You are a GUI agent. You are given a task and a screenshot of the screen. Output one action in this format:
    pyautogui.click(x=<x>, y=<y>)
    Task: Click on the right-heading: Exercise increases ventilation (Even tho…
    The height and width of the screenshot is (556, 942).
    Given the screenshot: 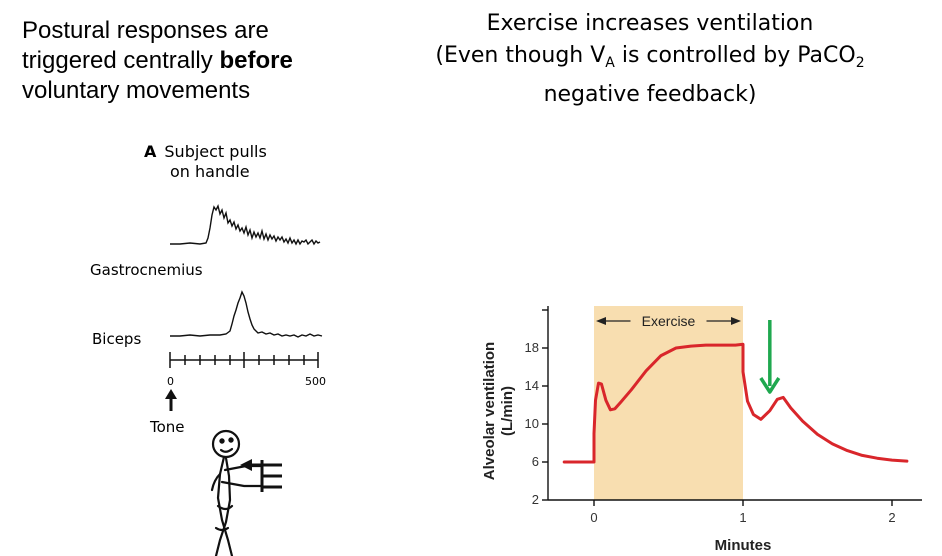 What is the action you would take?
    pyautogui.click(x=650, y=59)
    